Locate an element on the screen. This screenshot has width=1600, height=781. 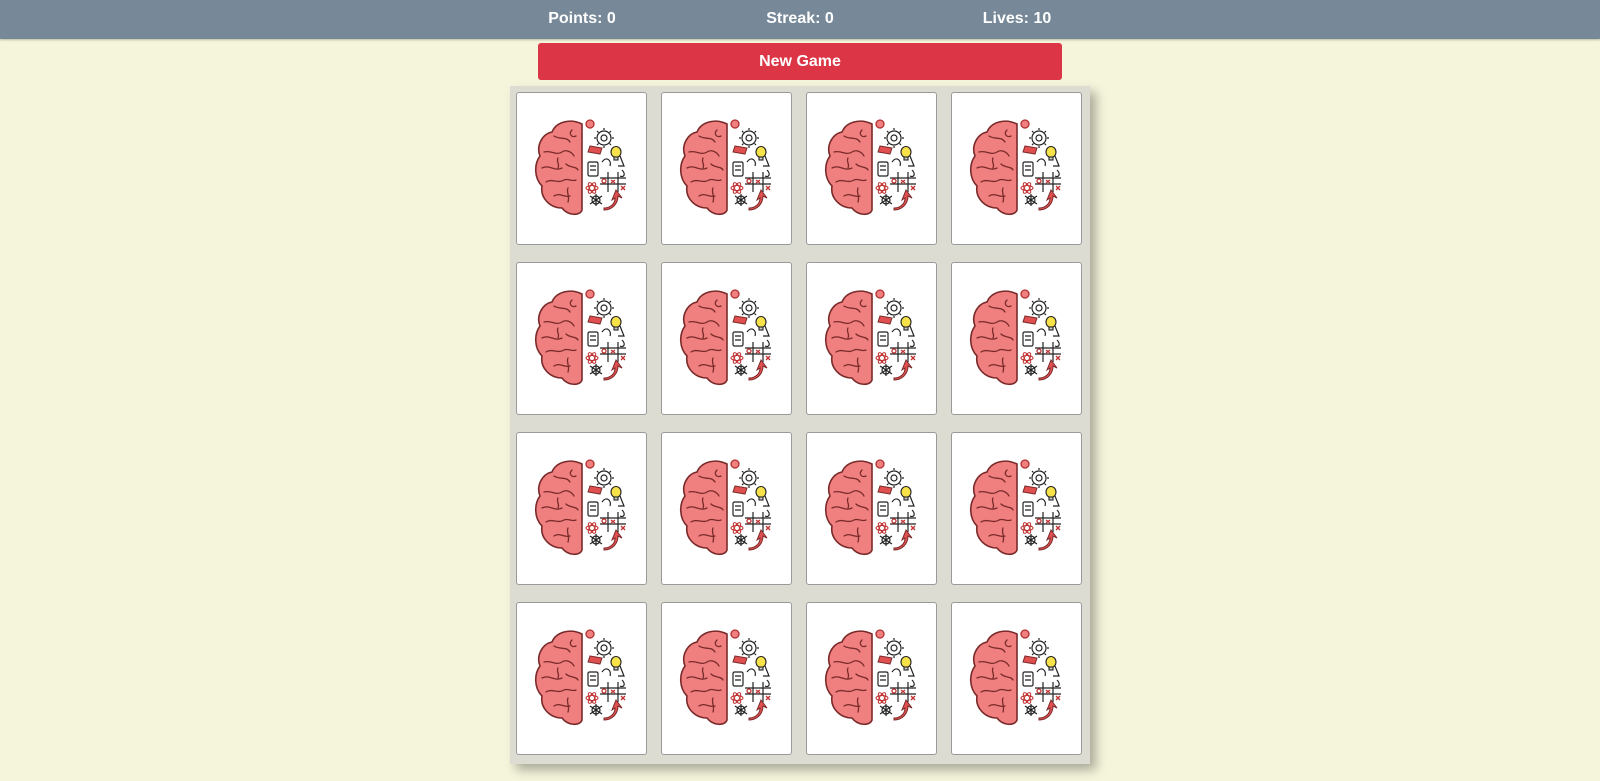
lives-counter: Lives: 10 is located at coordinates (1017, 18).